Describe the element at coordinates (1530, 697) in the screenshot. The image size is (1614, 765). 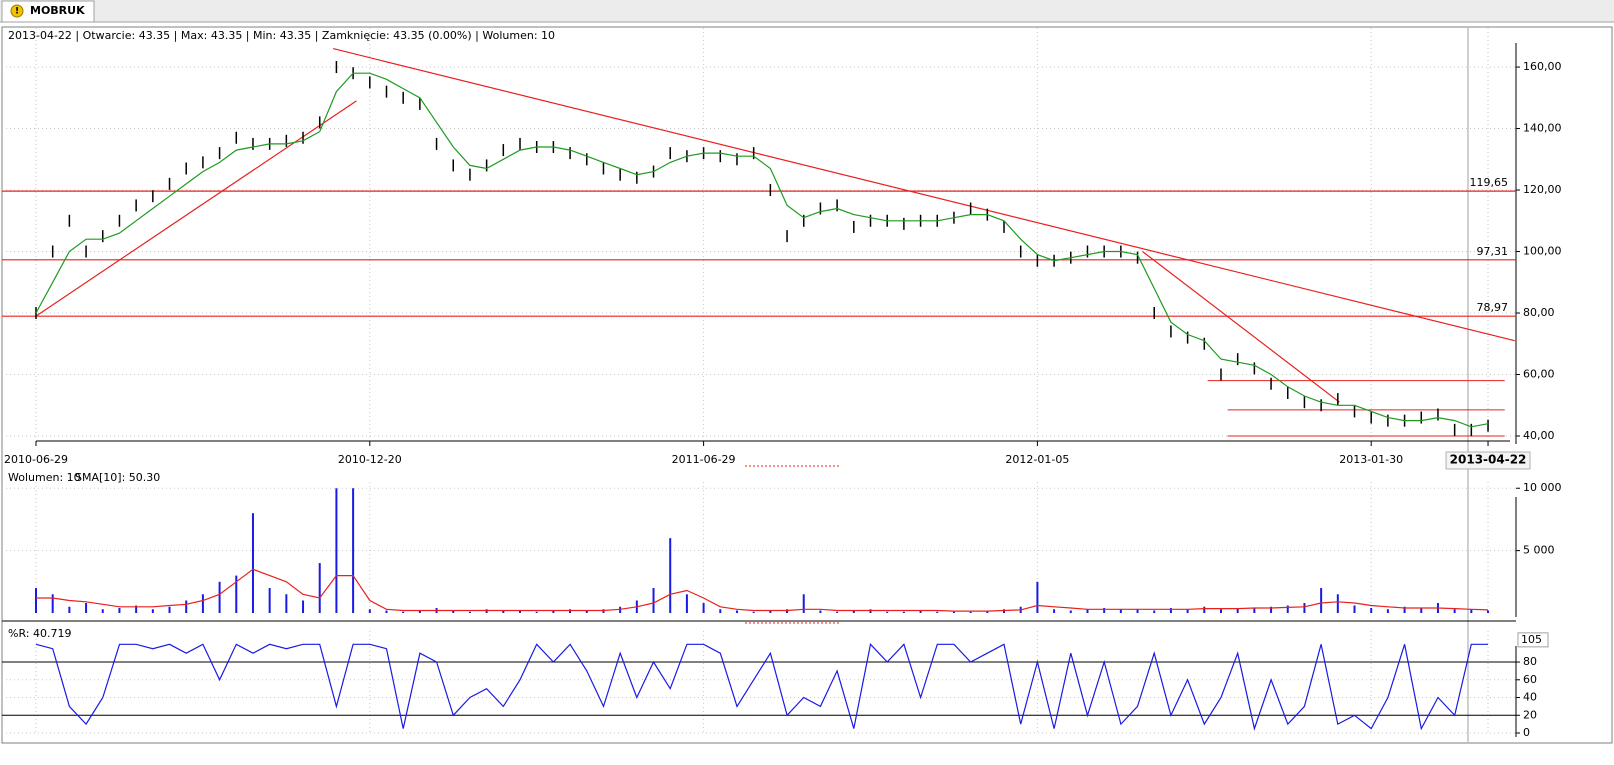
I see `y-tick-label: 40` at that location.